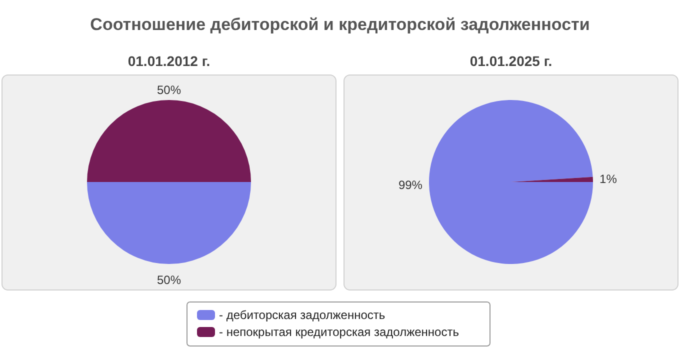 This screenshot has width=680, height=350. Describe the element at coordinates (340, 24) in the screenshot. I see `chart-title: Соотношение дебиторской и кредиторской задолженности` at that location.